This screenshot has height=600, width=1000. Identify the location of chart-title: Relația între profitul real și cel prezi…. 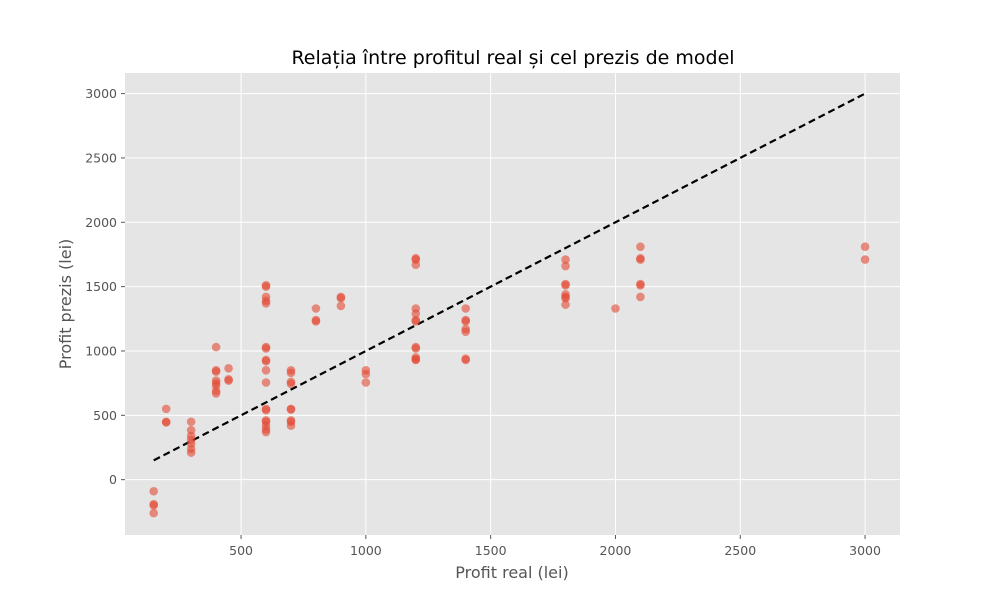
(512, 58).